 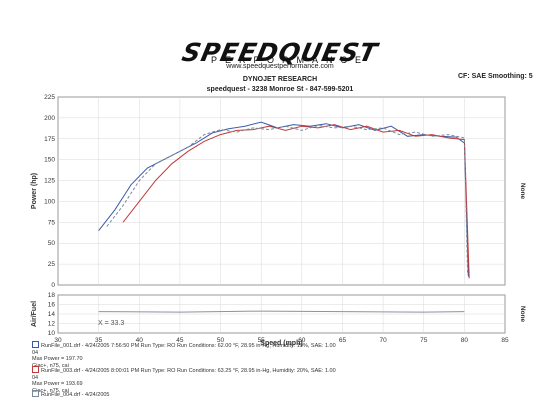 What do you see at coordinates (140, 340) in the screenshot?
I see `xtick-label: 40` at bounding box center [140, 340].